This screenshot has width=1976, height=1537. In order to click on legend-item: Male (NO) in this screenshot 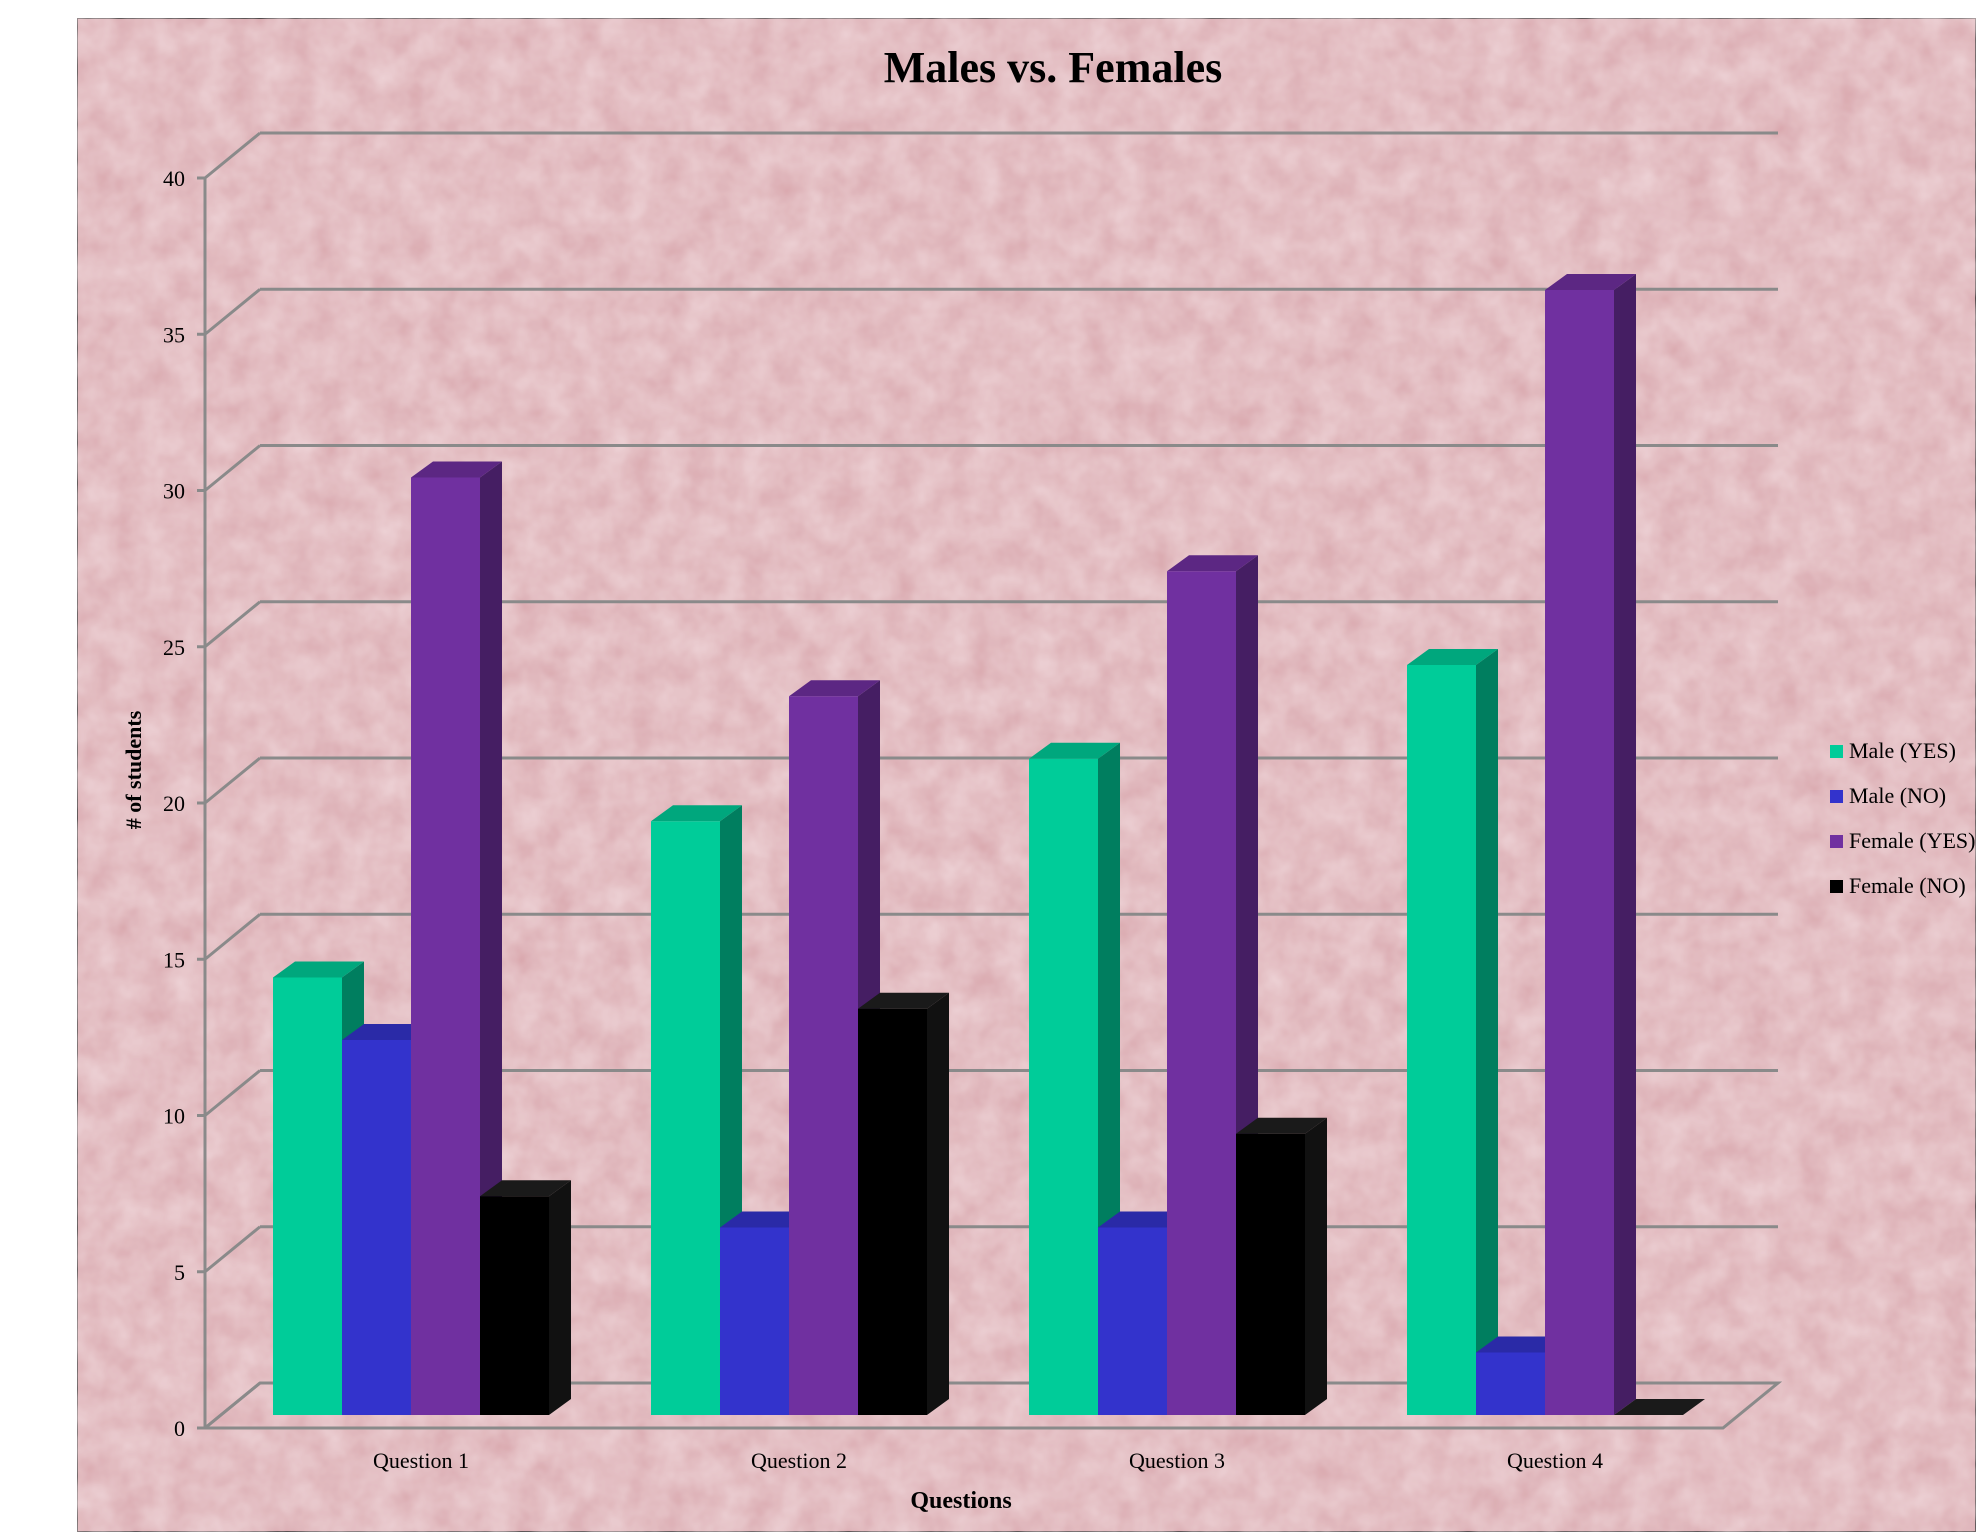, I will do `click(1888, 795)`.